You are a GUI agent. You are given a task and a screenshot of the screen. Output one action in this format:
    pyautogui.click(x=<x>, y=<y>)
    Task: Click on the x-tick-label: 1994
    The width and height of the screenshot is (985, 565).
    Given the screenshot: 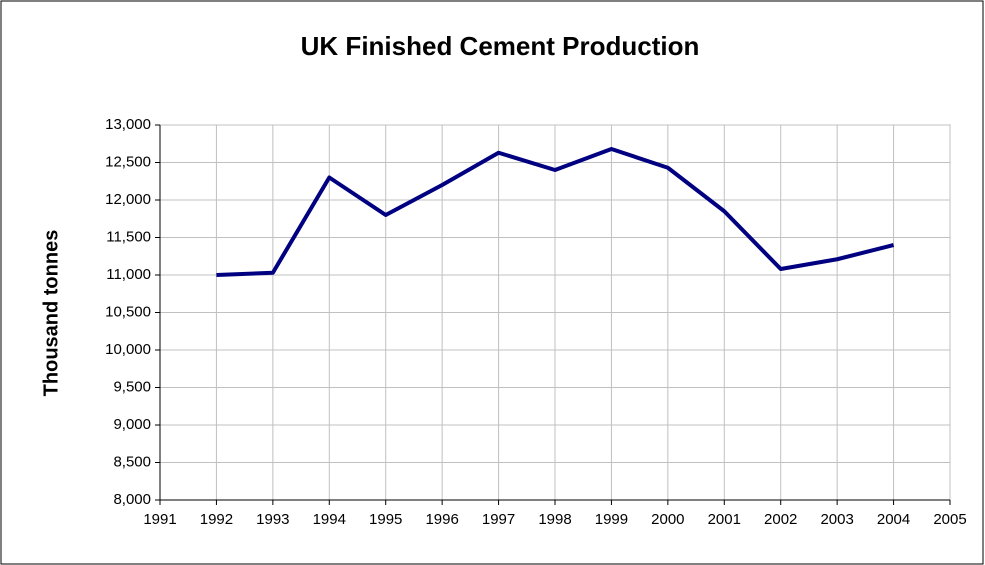 What is the action you would take?
    pyautogui.click(x=329, y=519)
    